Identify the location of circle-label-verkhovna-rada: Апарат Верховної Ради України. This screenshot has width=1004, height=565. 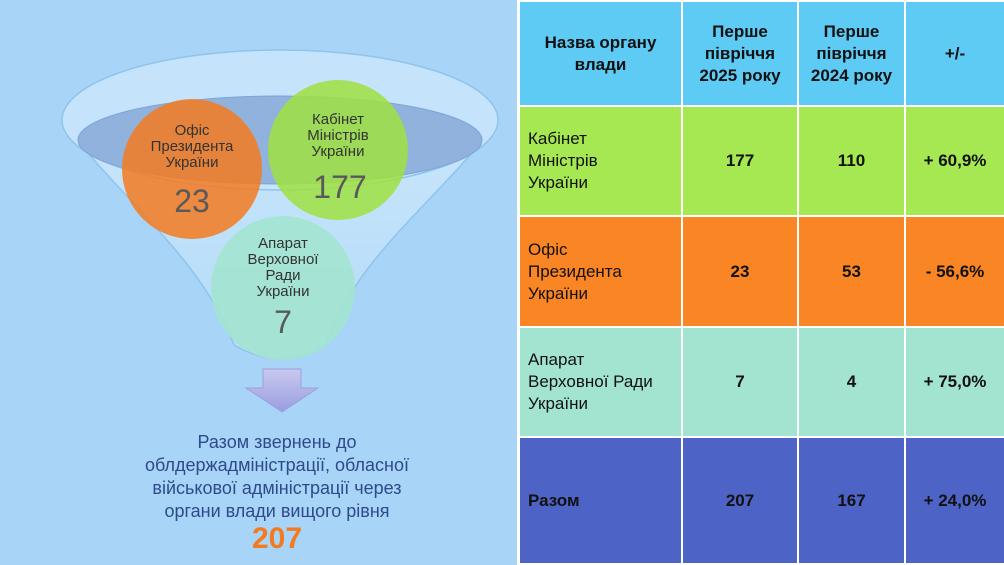
(283, 268).